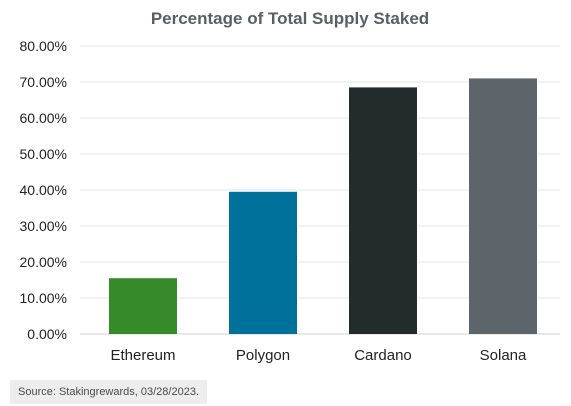  Describe the element at coordinates (43, 298) in the screenshot. I see `y-tick-label: 10.00%` at that location.